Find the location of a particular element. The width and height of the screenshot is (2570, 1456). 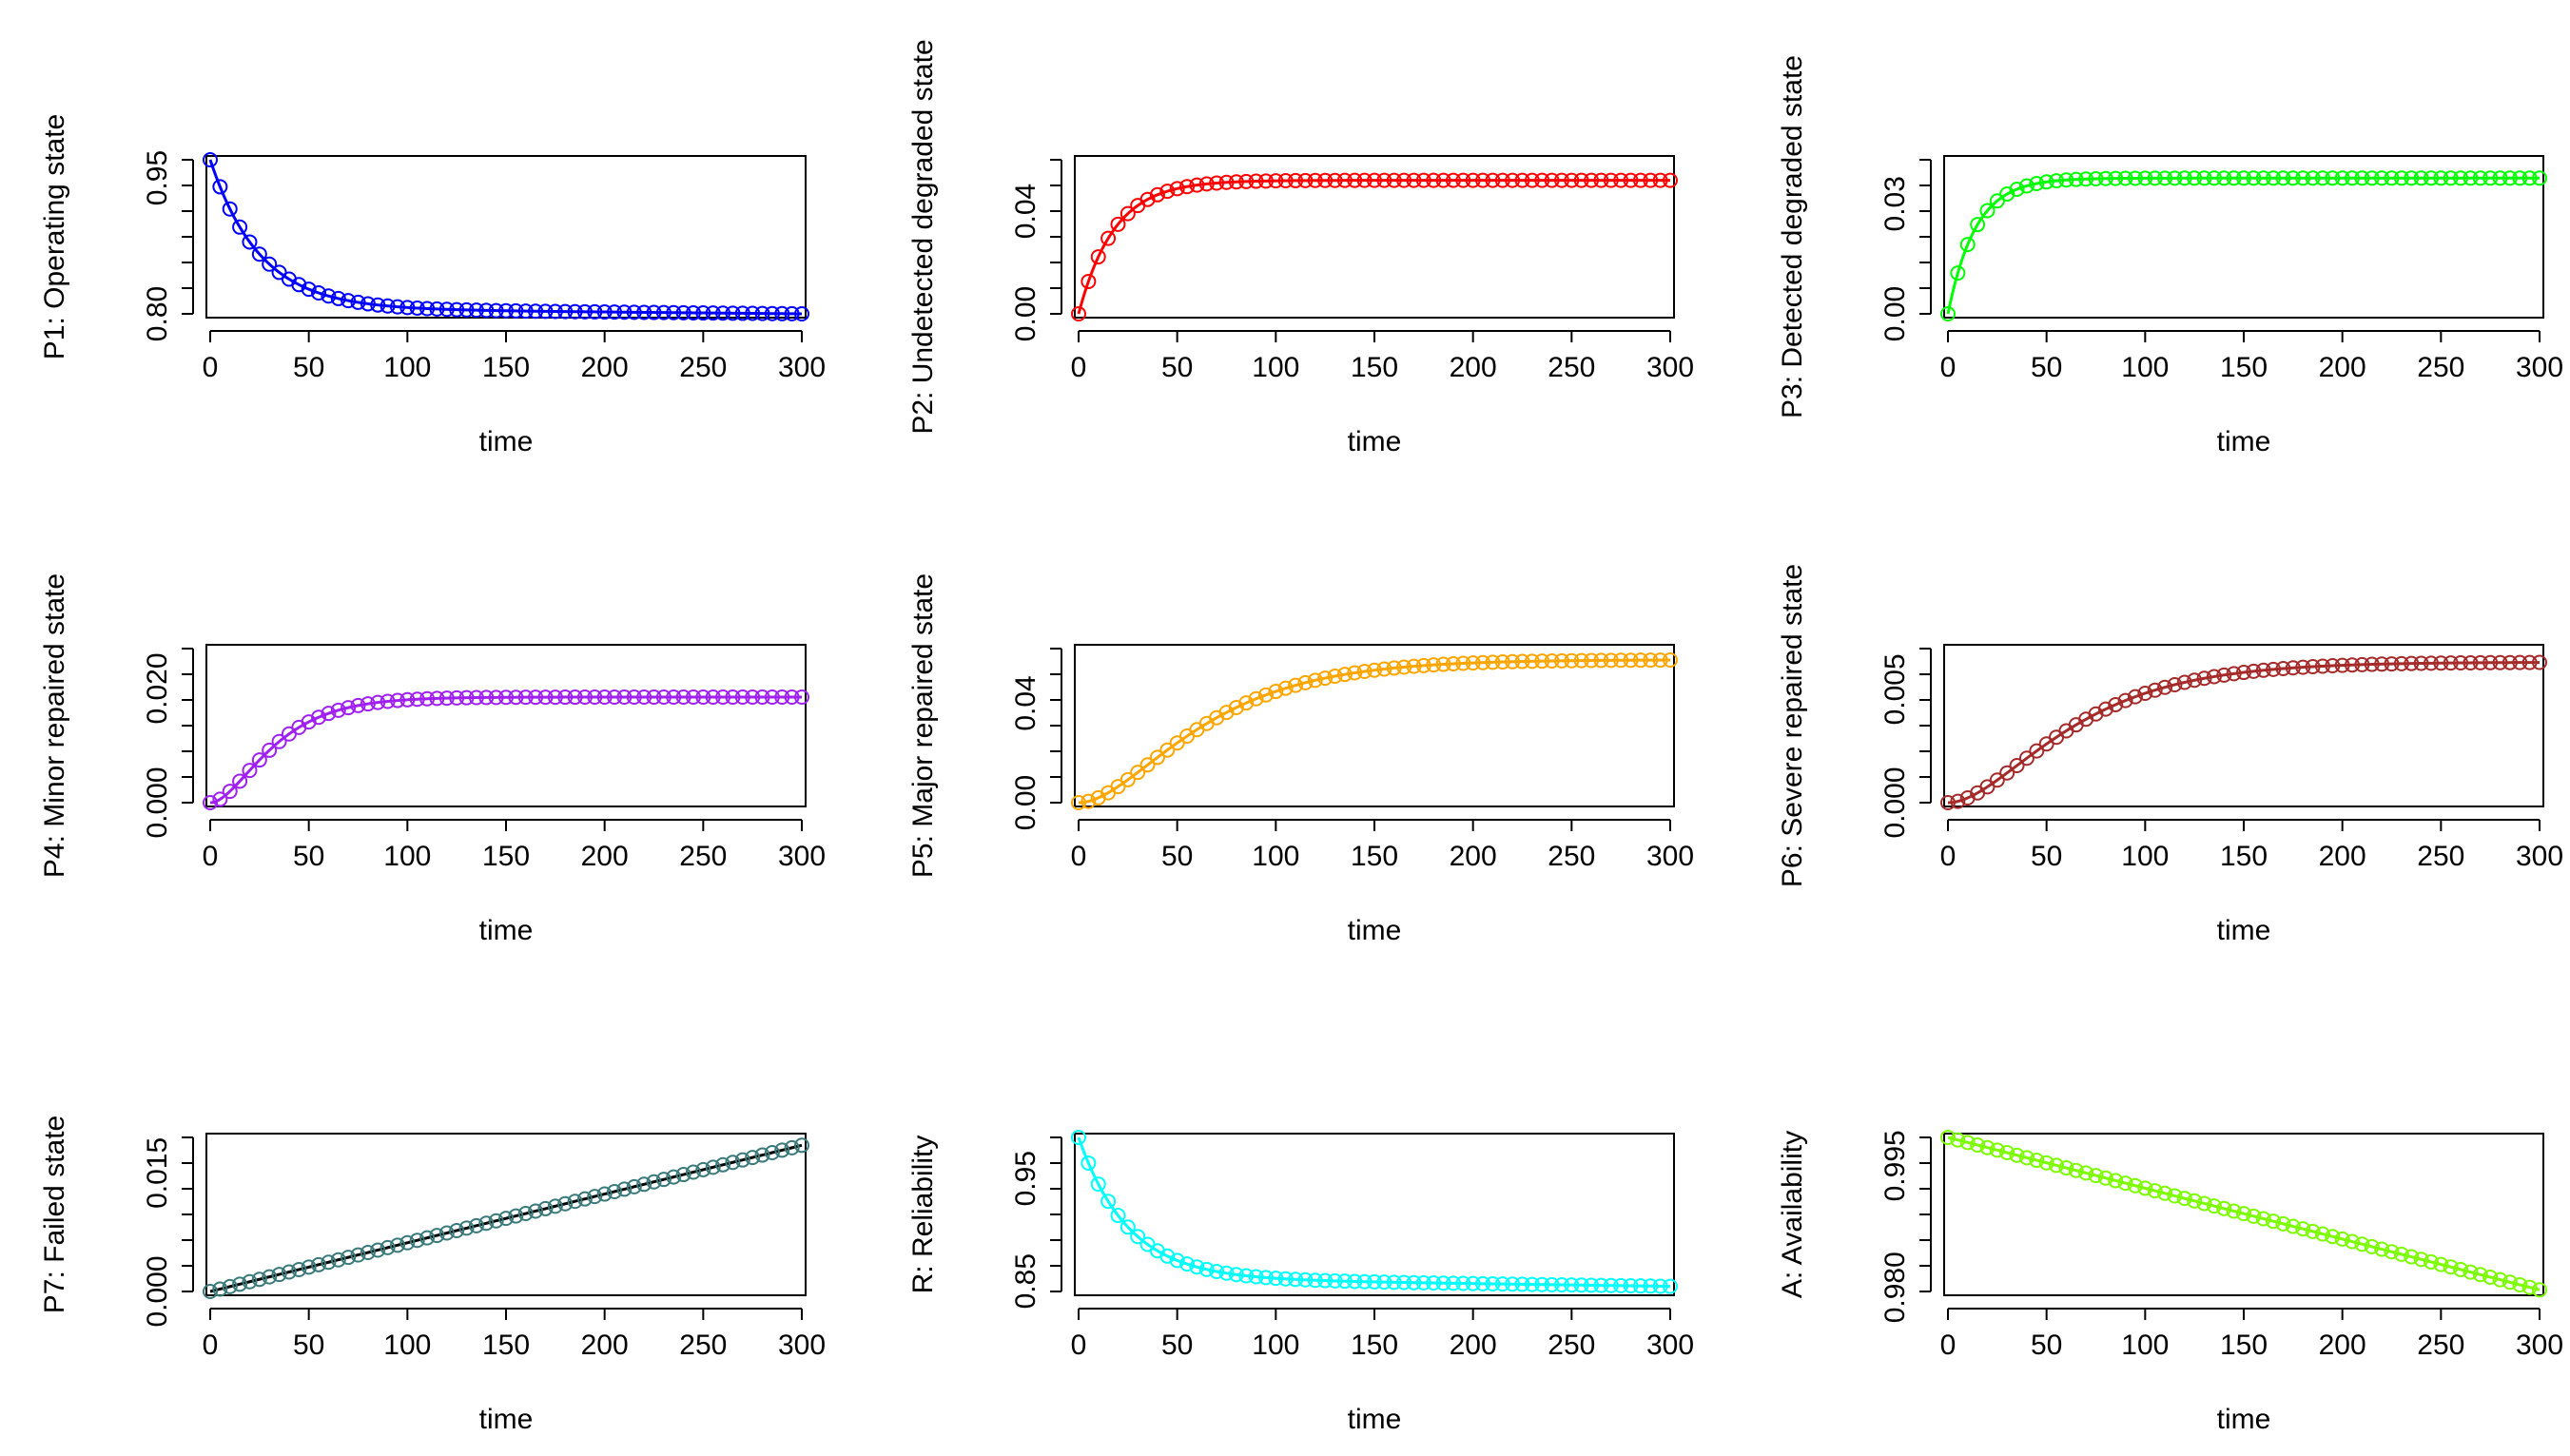

x-tick-label: 100 is located at coordinates (407, 367).